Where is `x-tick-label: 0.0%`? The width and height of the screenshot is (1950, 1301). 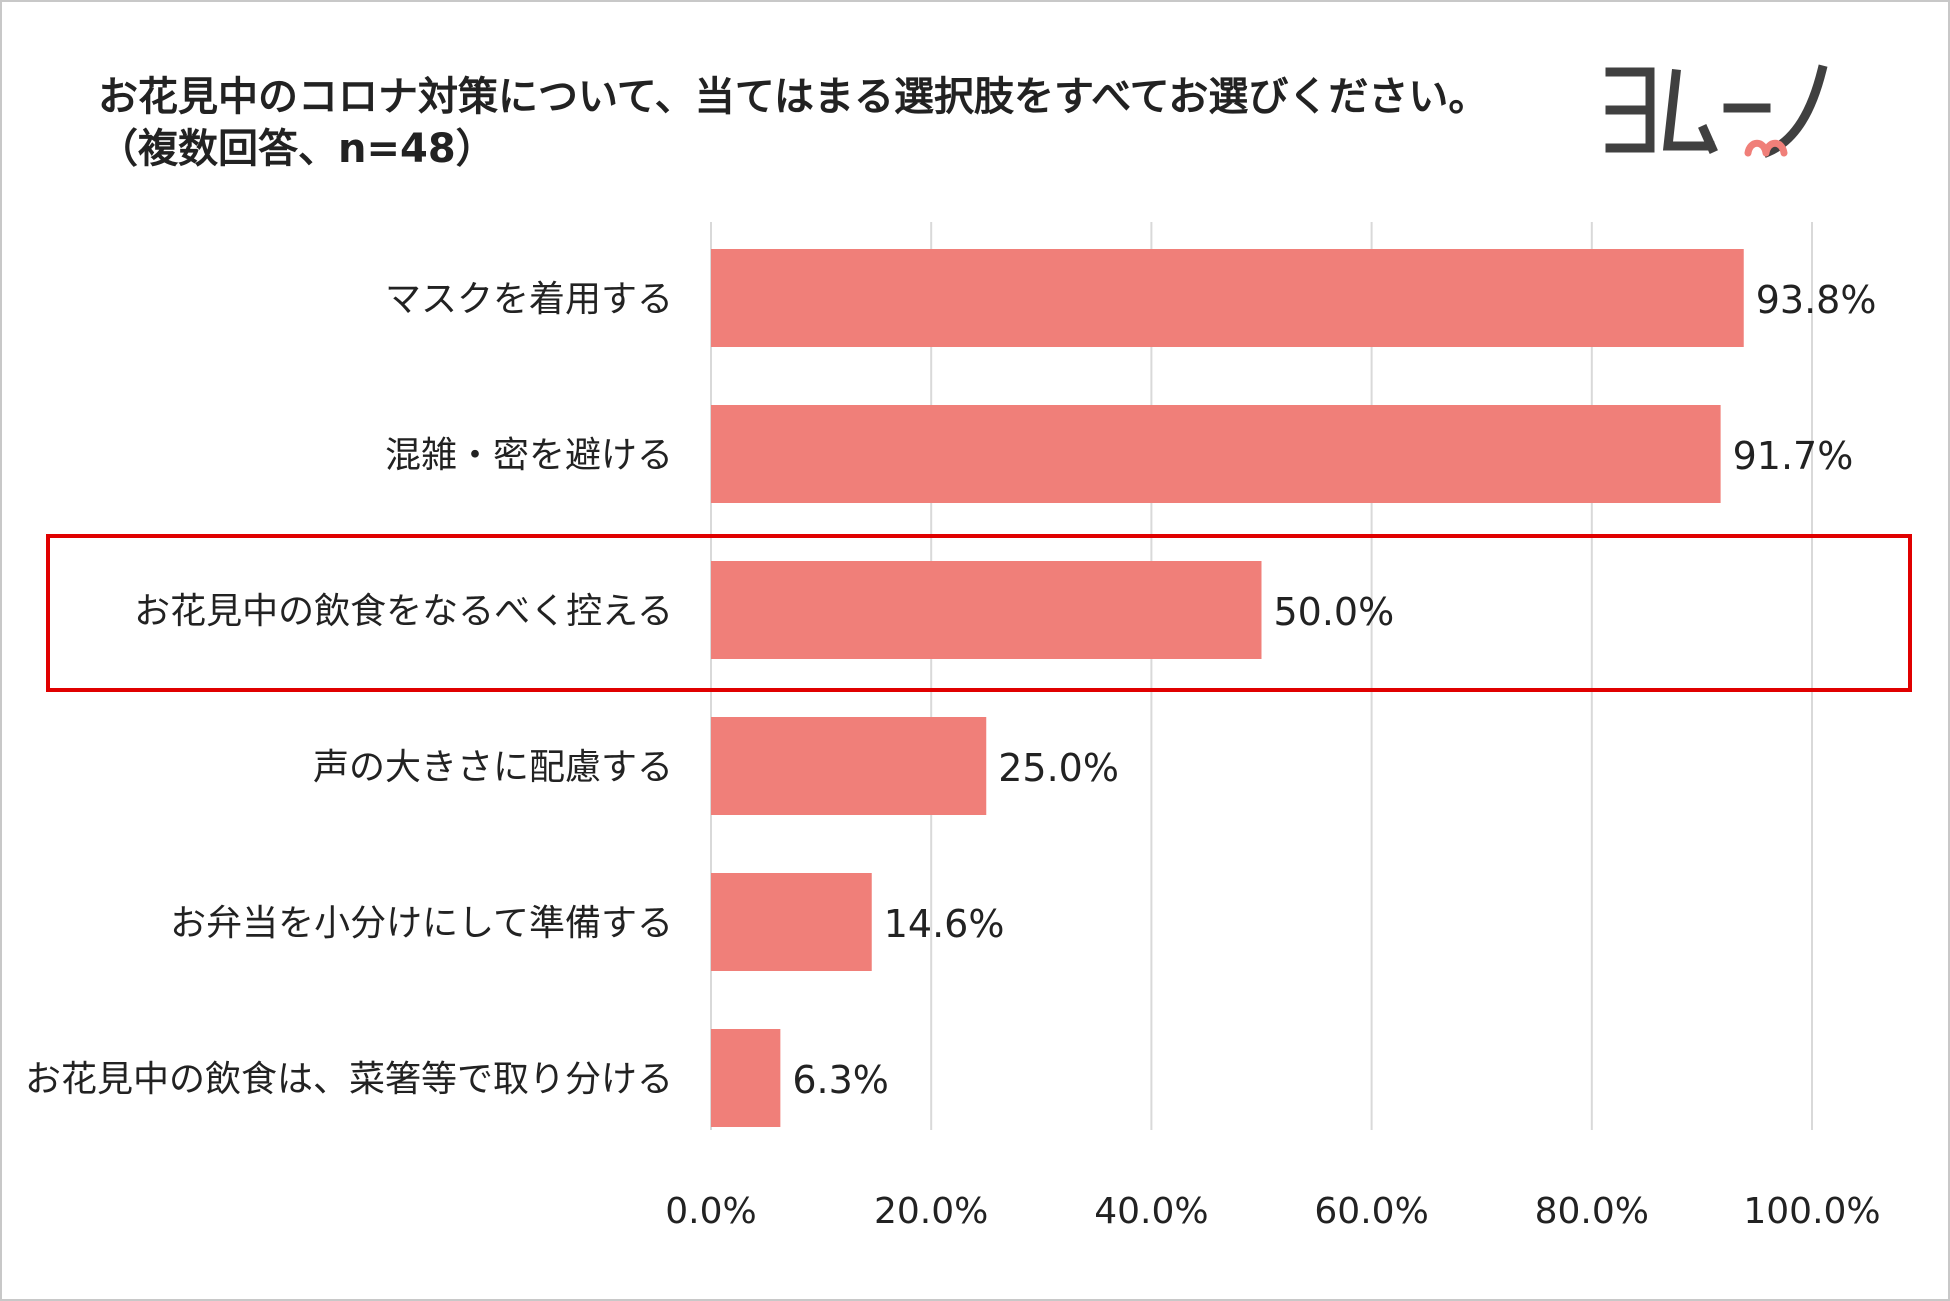
x-tick-label: 0.0% is located at coordinates (710, 1211).